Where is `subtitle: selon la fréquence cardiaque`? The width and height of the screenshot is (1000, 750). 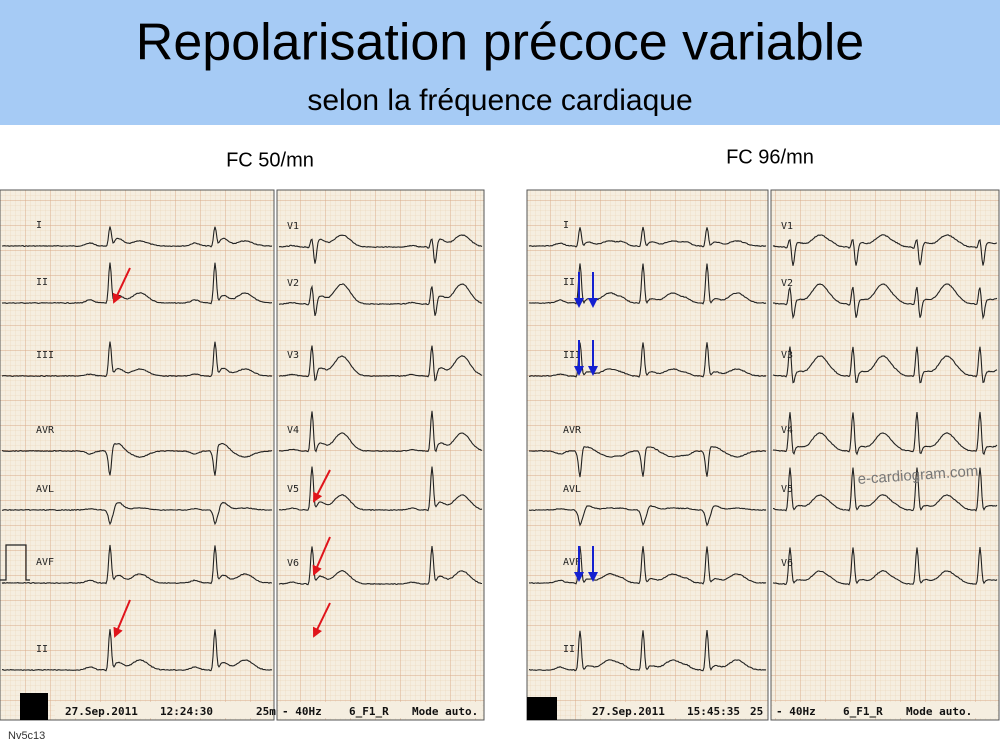 subtitle: selon la fréquence cardiaque is located at coordinates (499, 100).